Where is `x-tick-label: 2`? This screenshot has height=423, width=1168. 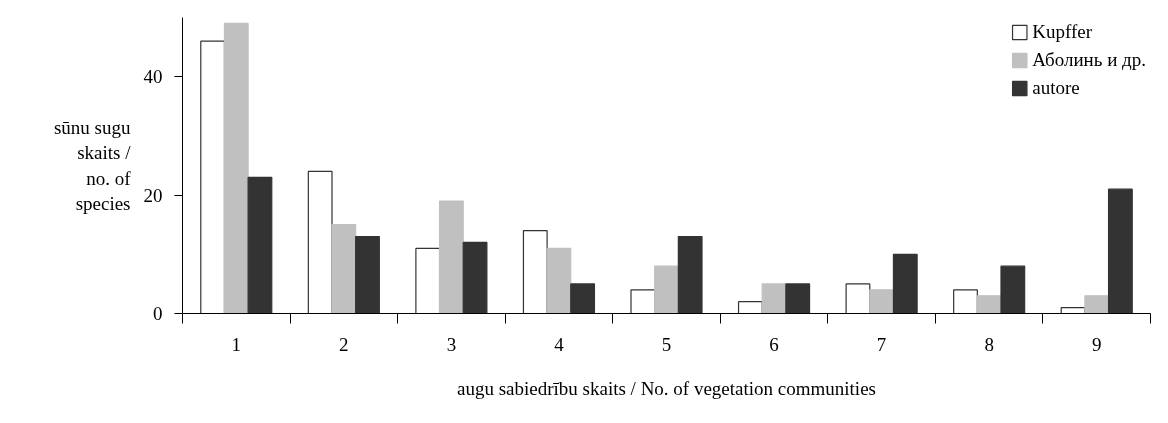
x-tick-label: 2 is located at coordinates (344, 344).